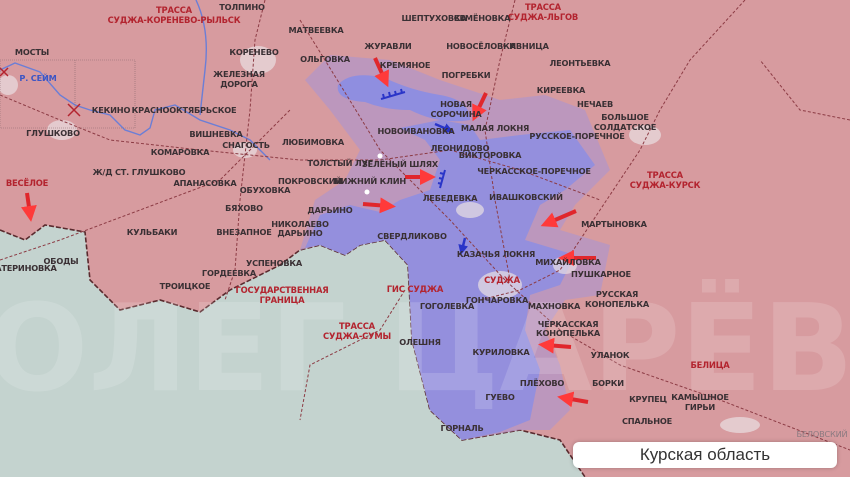 This screenshot has width=850, height=477. I want to click on place-label: ГЛУШКОВО, so click(53, 133).